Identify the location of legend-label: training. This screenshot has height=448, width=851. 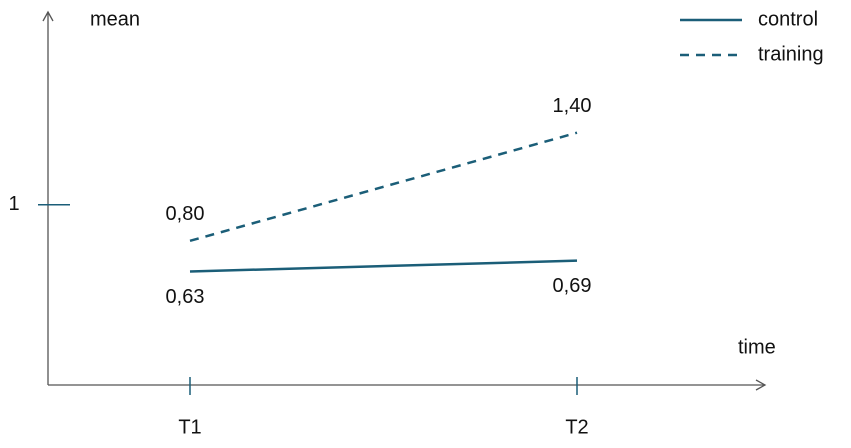
(791, 54).